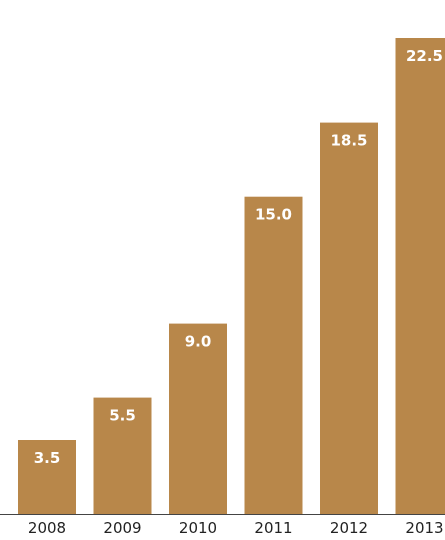  I want to click on x-tick-label-2013: 2013, so click(424, 527).